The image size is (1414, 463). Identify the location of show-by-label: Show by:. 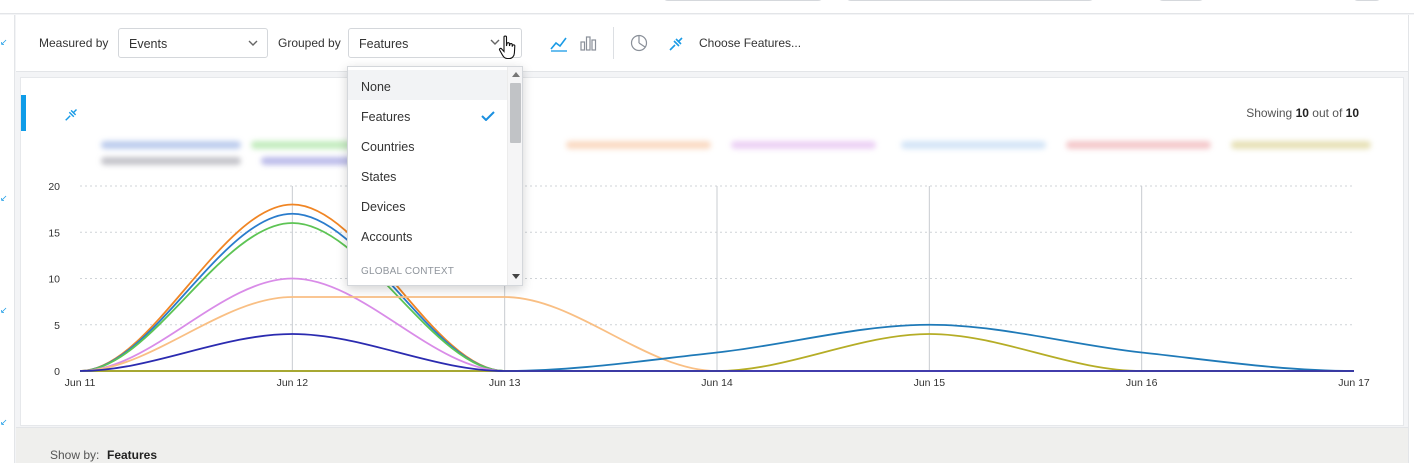
(75, 455).